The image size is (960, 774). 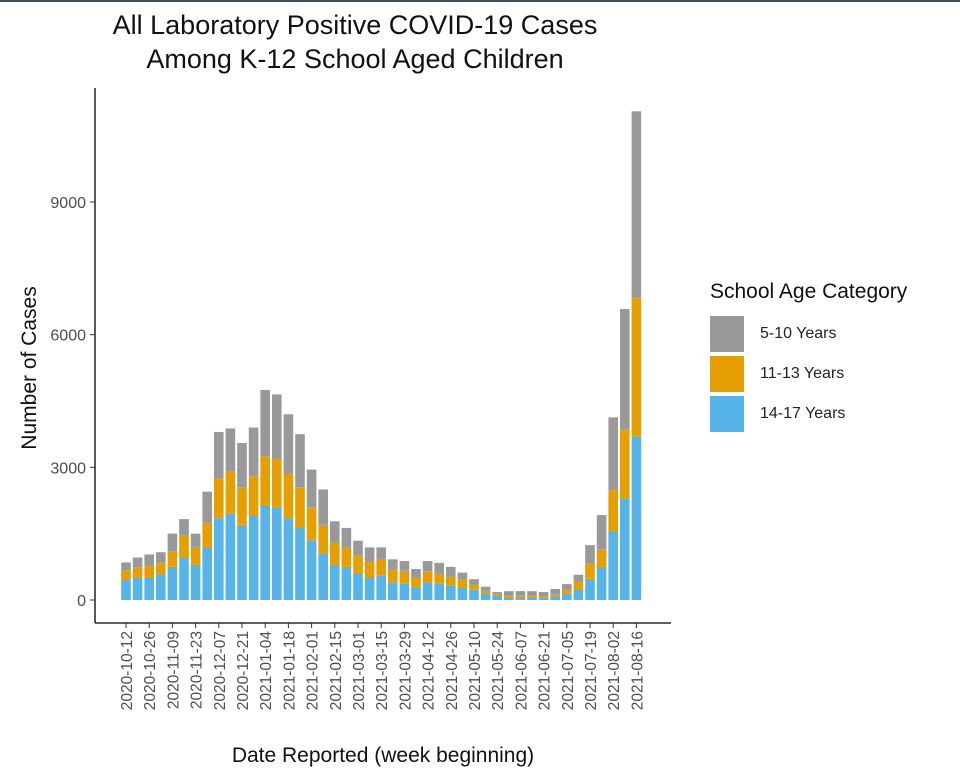 I want to click on x-tick-label-2021-06-07: 2021-06-07, so click(x=521, y=670).